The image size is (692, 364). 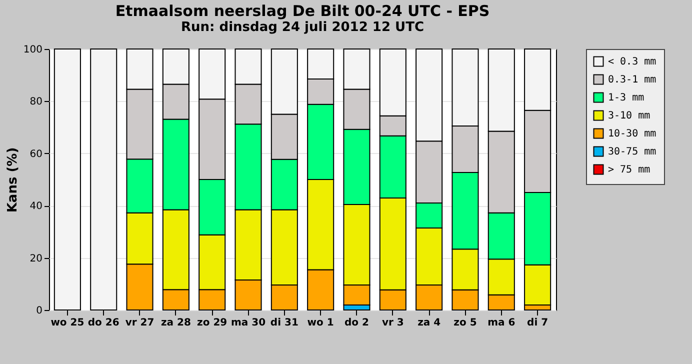 I want to click on y-tick-label: 100, so click(x=32, y=50).